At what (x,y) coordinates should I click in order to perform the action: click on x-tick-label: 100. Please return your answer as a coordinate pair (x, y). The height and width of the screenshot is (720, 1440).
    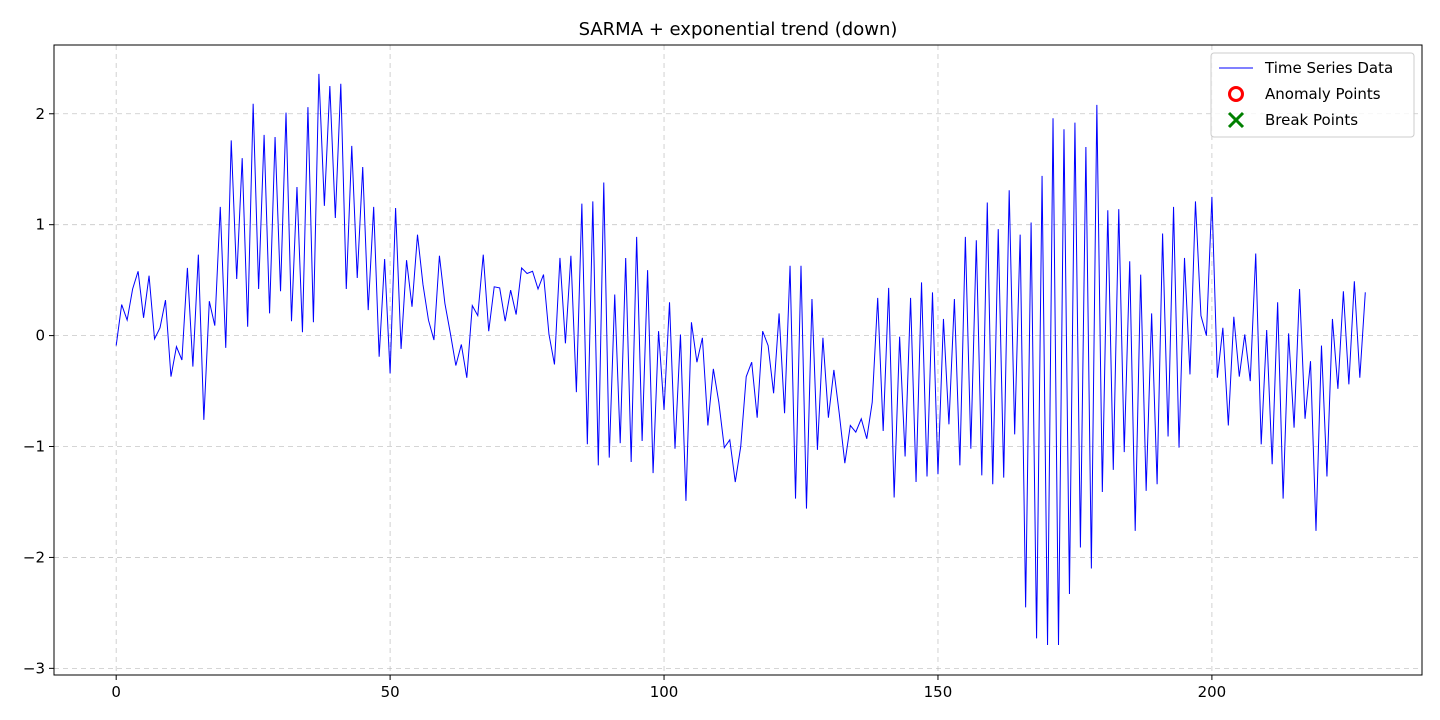
    Looking at the image, I should click on (664, 692).